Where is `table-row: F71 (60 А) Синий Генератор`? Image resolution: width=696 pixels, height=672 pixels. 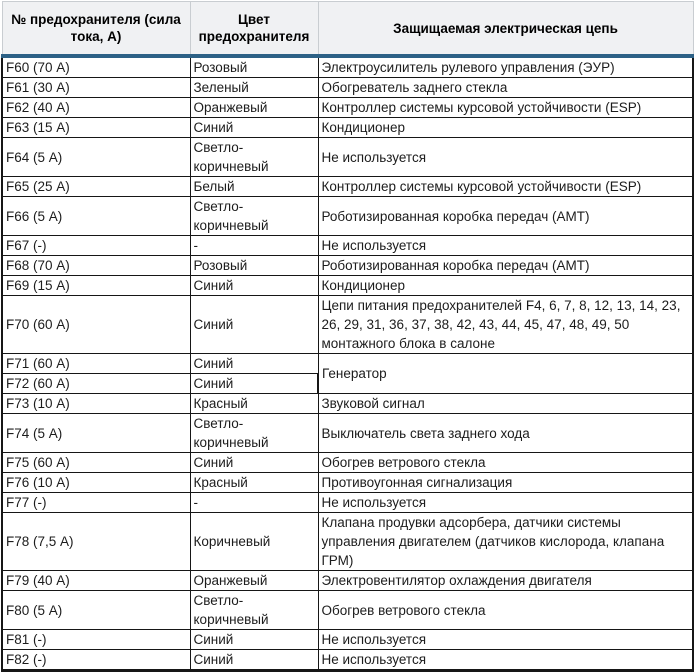
table-row: F71 (60 А) Синий Генератор is located at coordinates (347, 373).